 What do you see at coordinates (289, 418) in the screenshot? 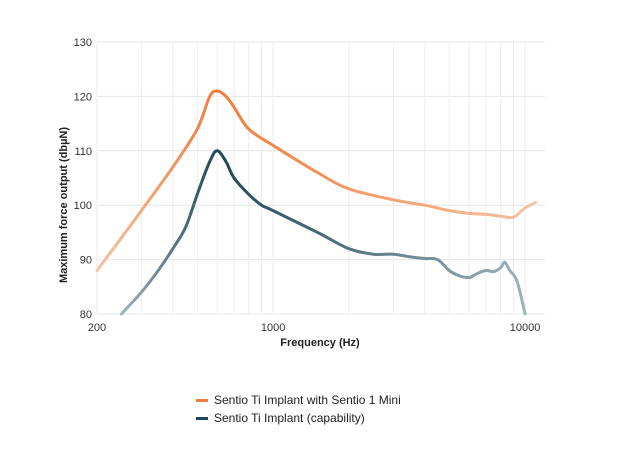
I see `legend-label-series-2: Sentio Ti Implant (capability)` at bounding box center [289, 418].